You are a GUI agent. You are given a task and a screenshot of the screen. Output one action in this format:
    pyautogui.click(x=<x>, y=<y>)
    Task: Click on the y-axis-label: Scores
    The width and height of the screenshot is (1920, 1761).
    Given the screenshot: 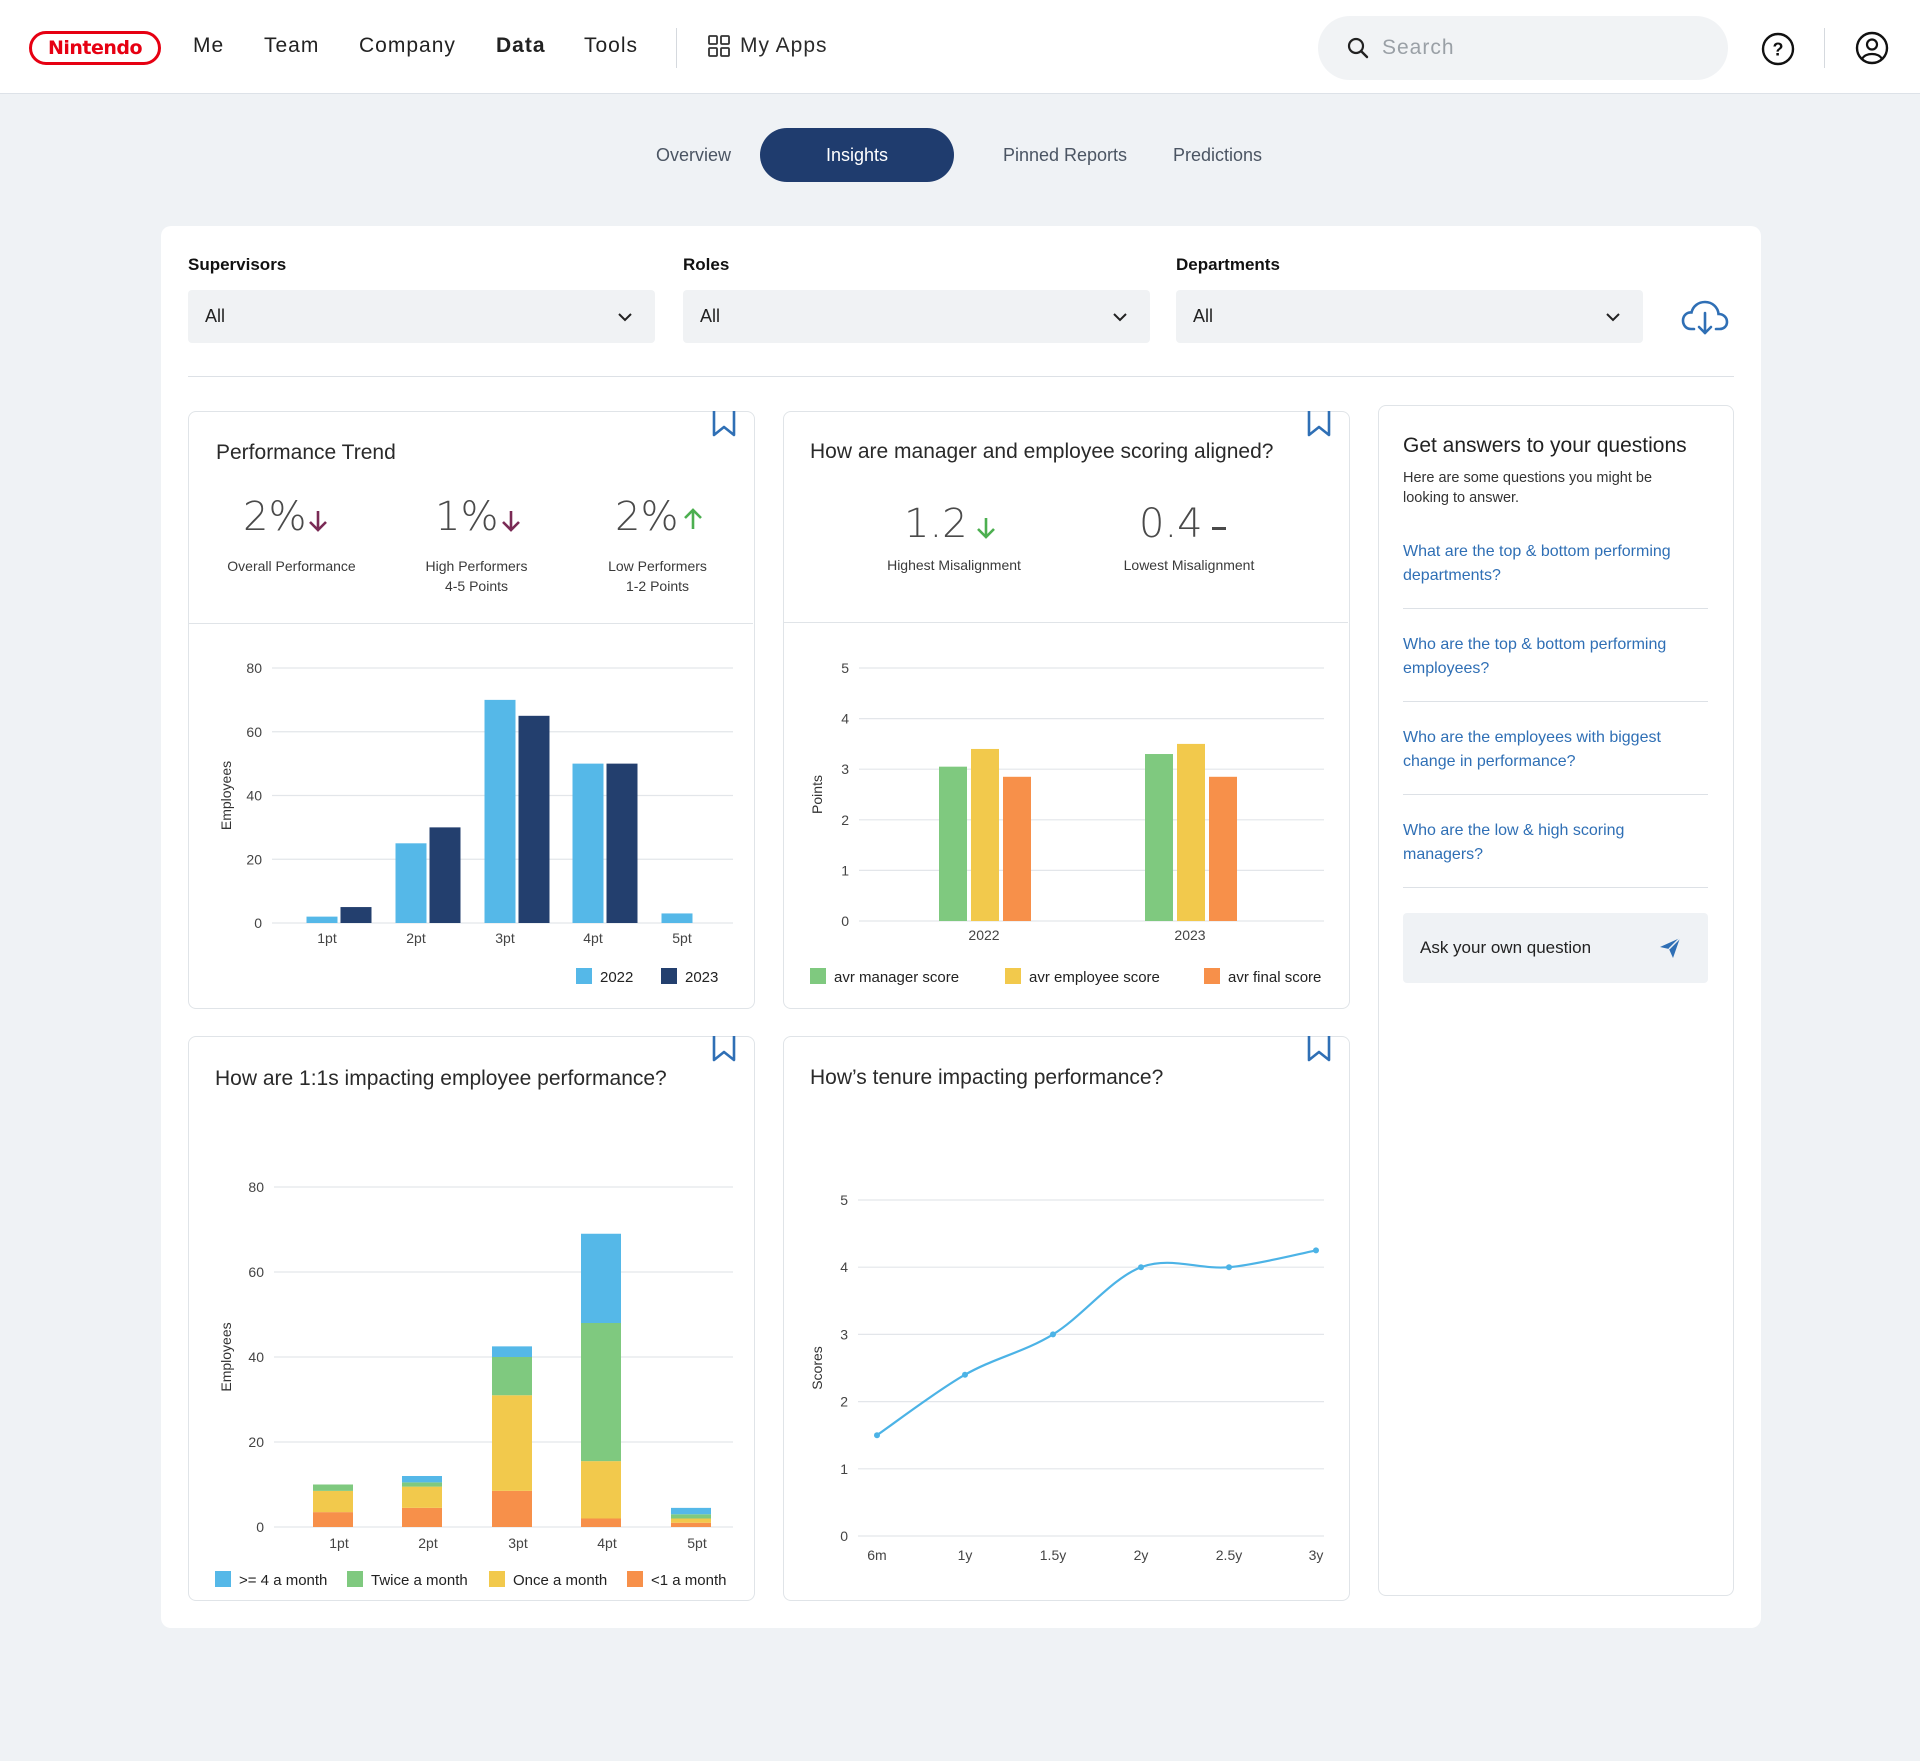 What is the action you would take?
    pyautogui.click(x=817, y=1368)
    